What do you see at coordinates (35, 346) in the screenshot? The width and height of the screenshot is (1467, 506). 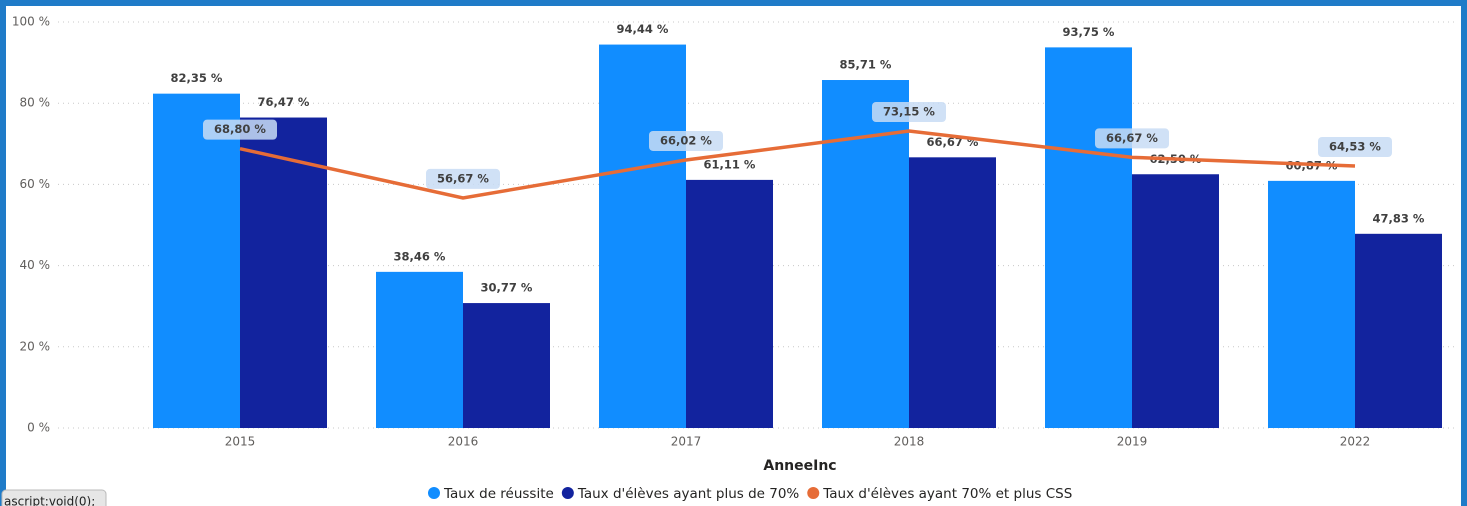 I see `y-tick-label: 20 %` at bounding box center [35, 346].